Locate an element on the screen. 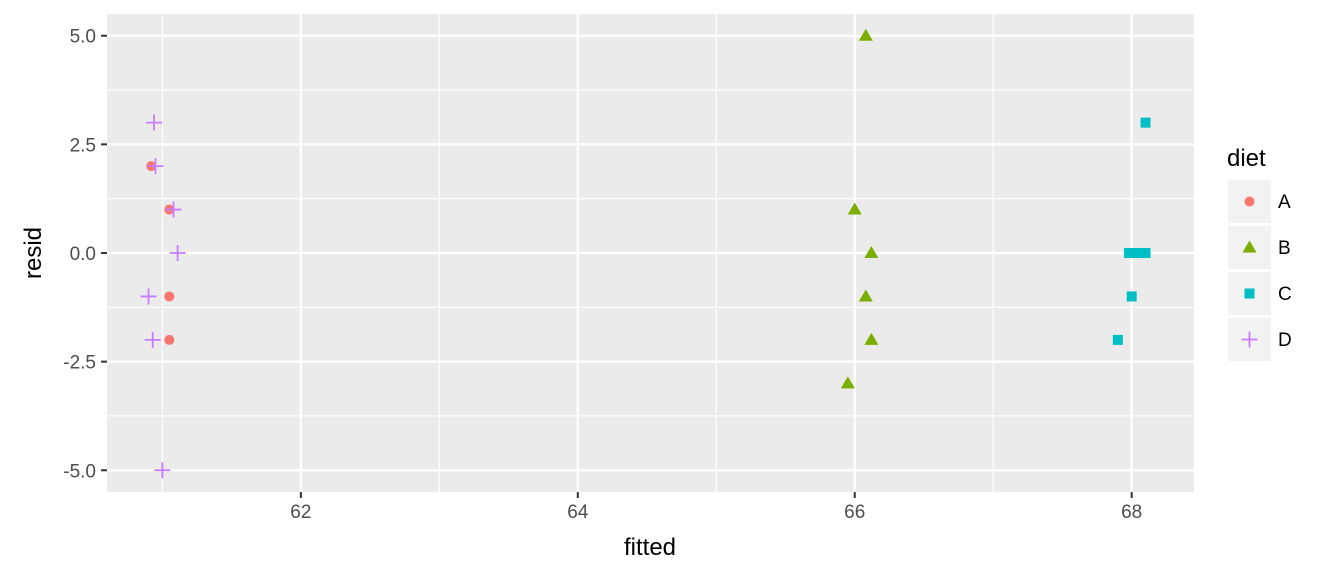 The width and height of the screenshot is (1344, 576). legend: diet A B C D is located at coordinates (1259, 253).